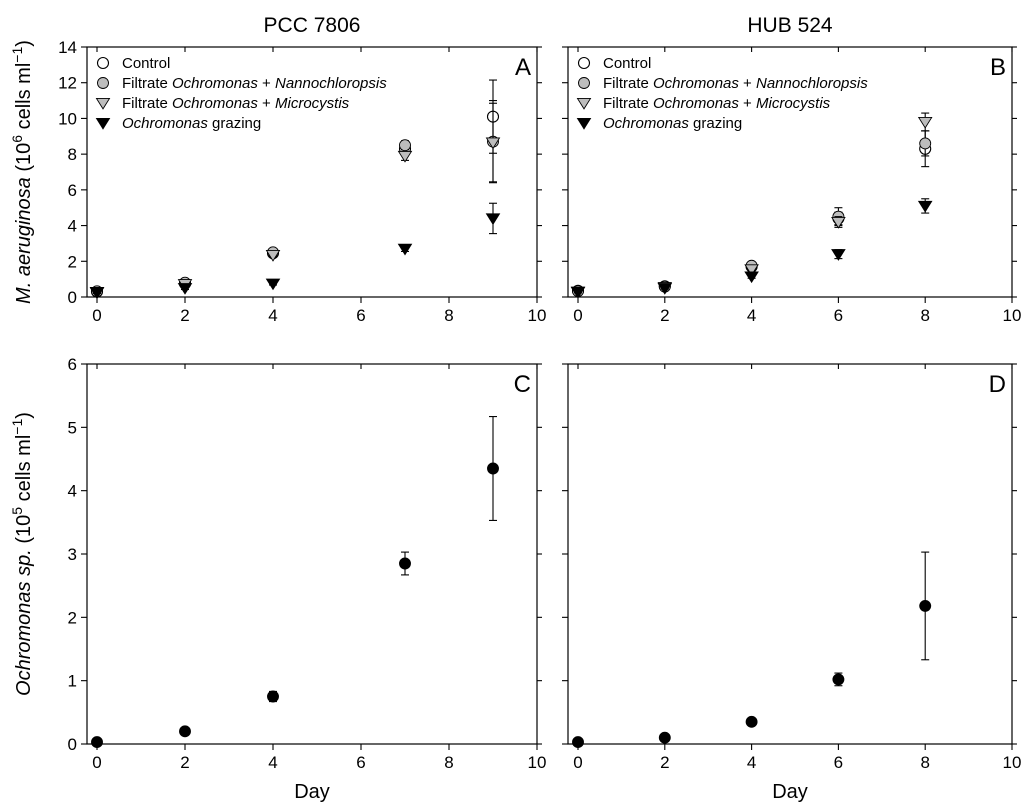 This screenshot has height=812, width=1025. What do you see at coordinates (254, 83) in the screenshot?
I see `legend-entry: Filtrate Ochromonas + Nannochloropsis` at bounding box center [254, 83].